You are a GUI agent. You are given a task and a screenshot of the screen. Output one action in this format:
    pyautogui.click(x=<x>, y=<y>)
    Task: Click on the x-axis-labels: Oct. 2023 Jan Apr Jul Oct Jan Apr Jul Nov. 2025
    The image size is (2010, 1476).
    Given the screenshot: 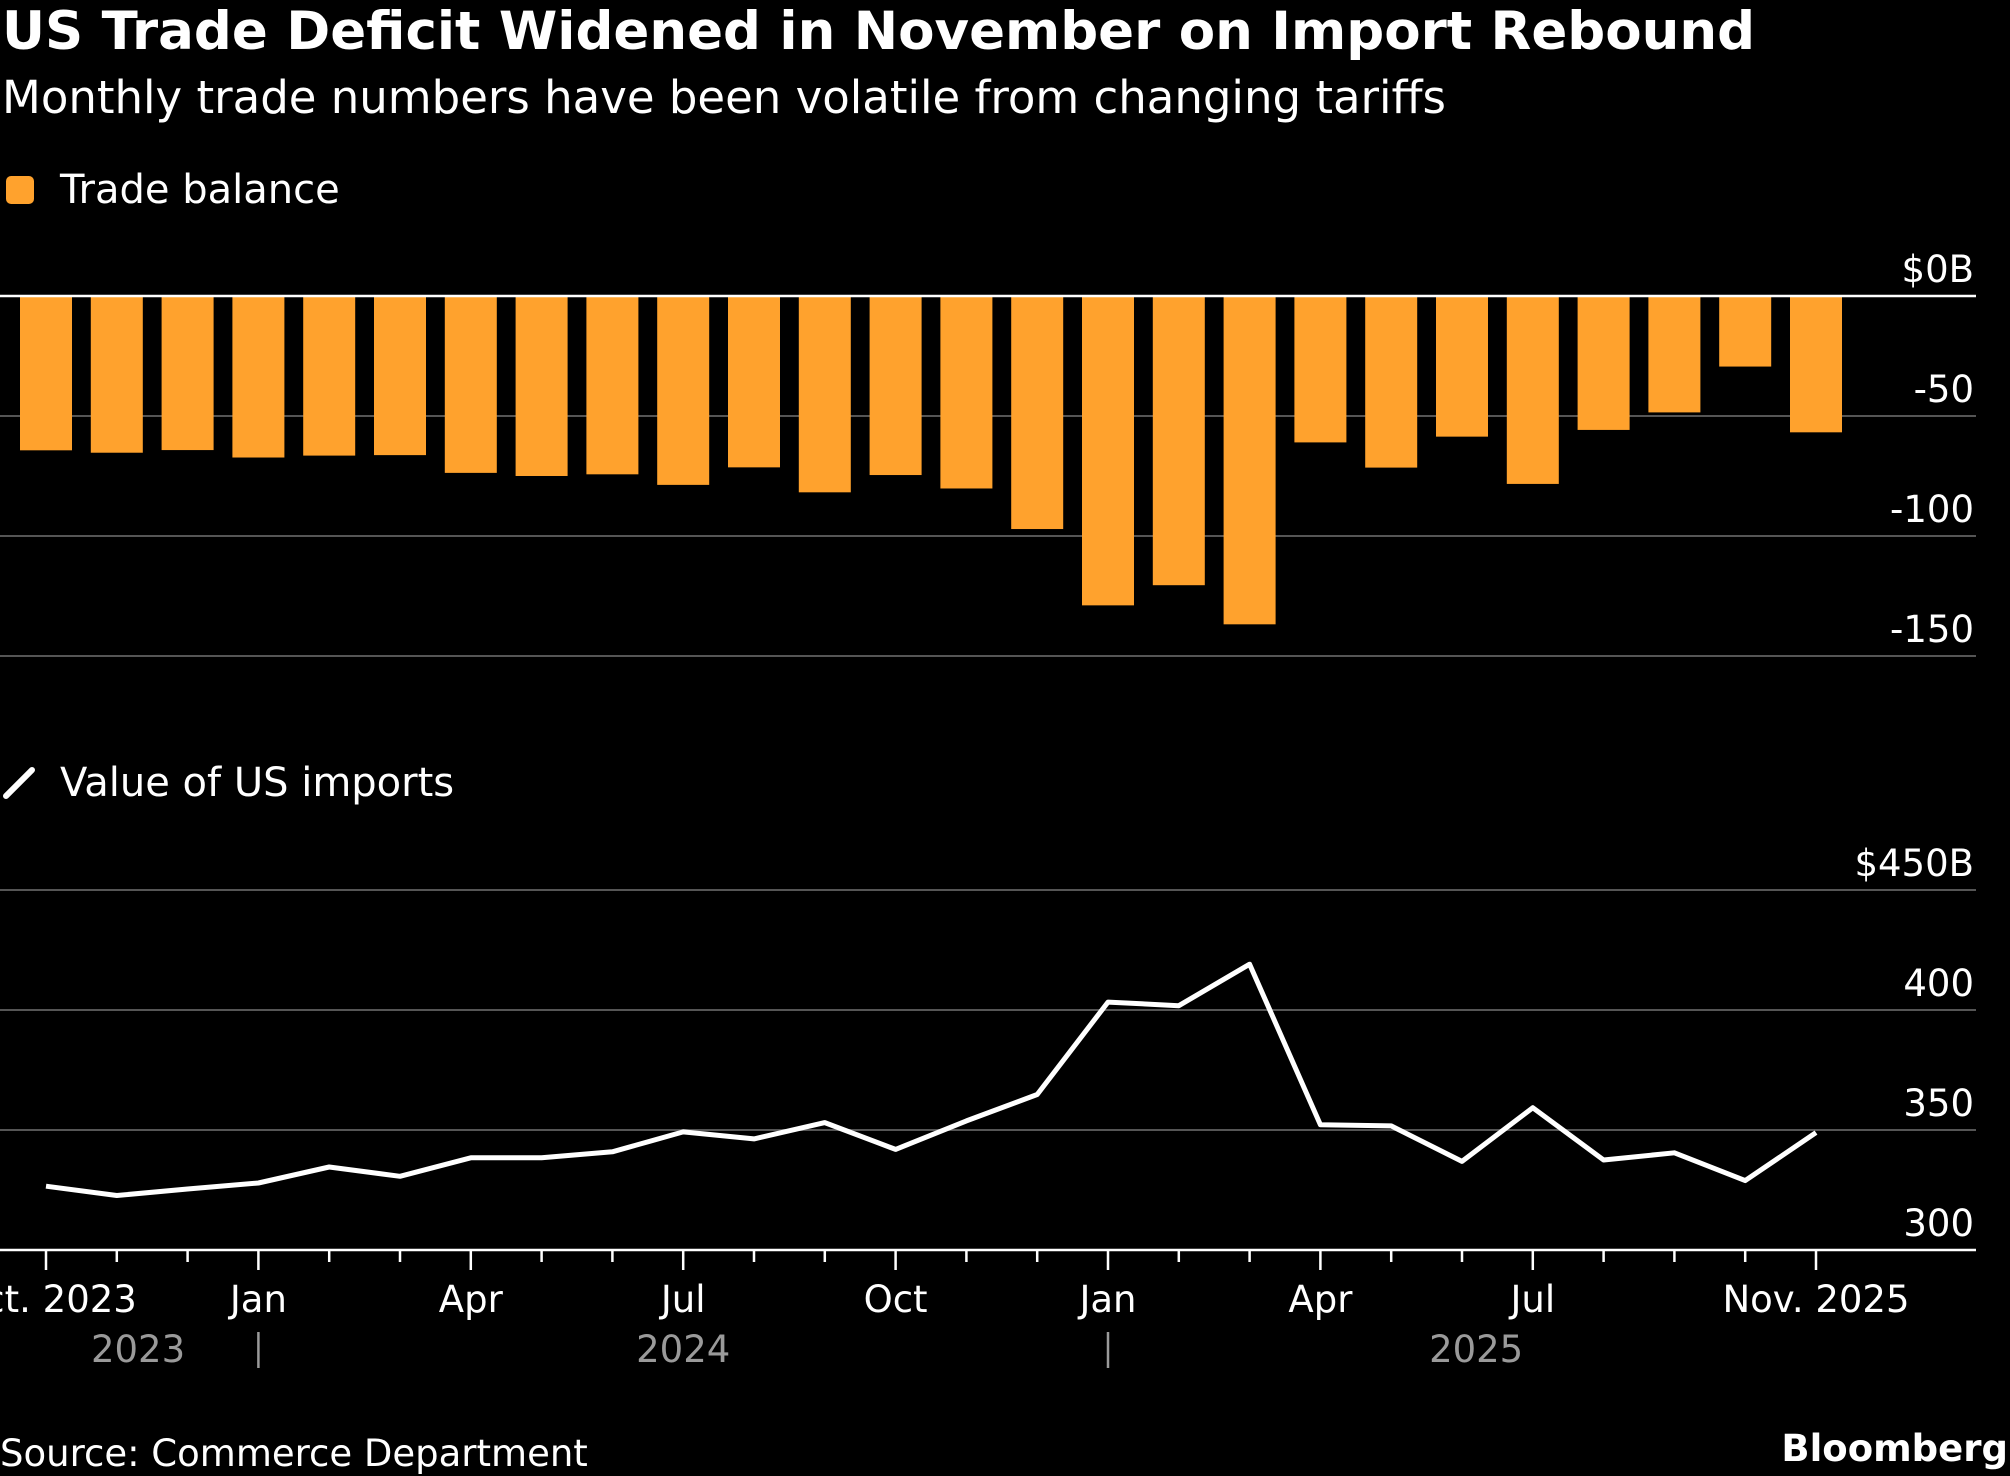 What is the action you would take?
    pyautogui.click(x=955, y=1299)
    